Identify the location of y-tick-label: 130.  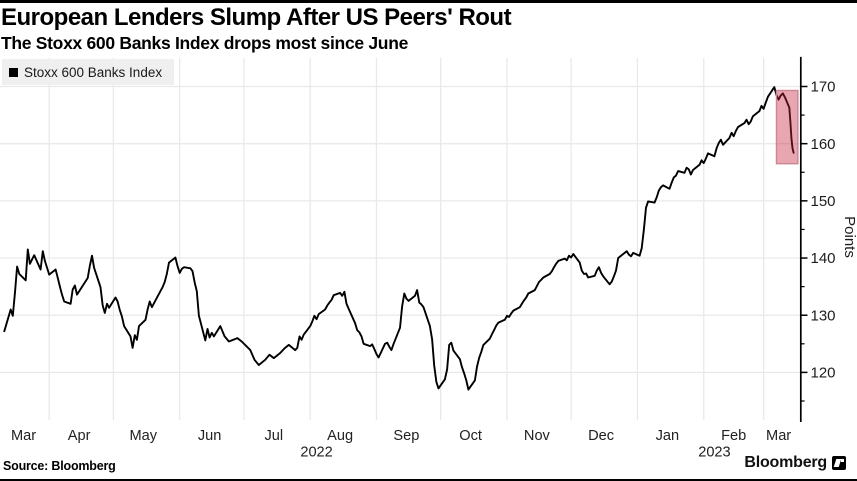
(823, 315).